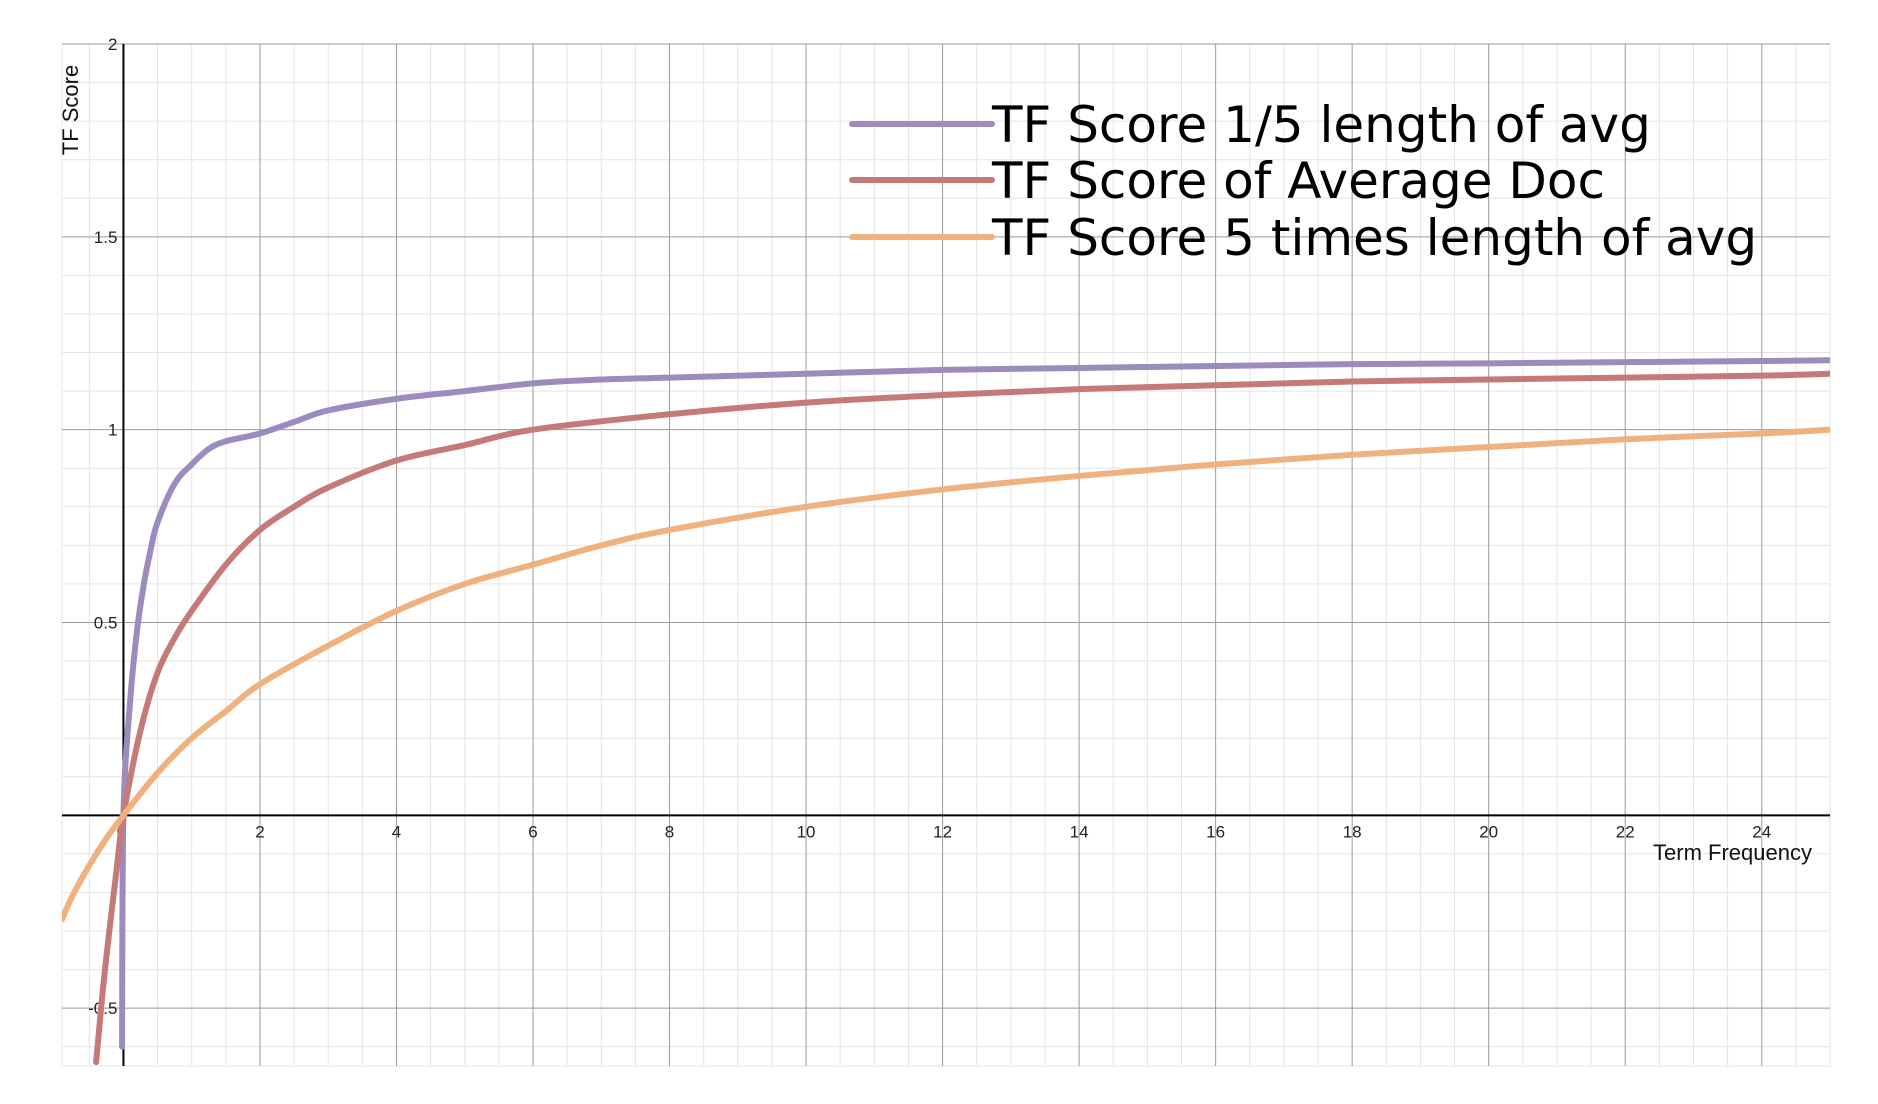 The width and height of the screenshot is (1878, 1104). What do you see at coordinates (532, 831) in the screenshot?
I see `x-tick-label: 6` at bounding box center [532, 831].